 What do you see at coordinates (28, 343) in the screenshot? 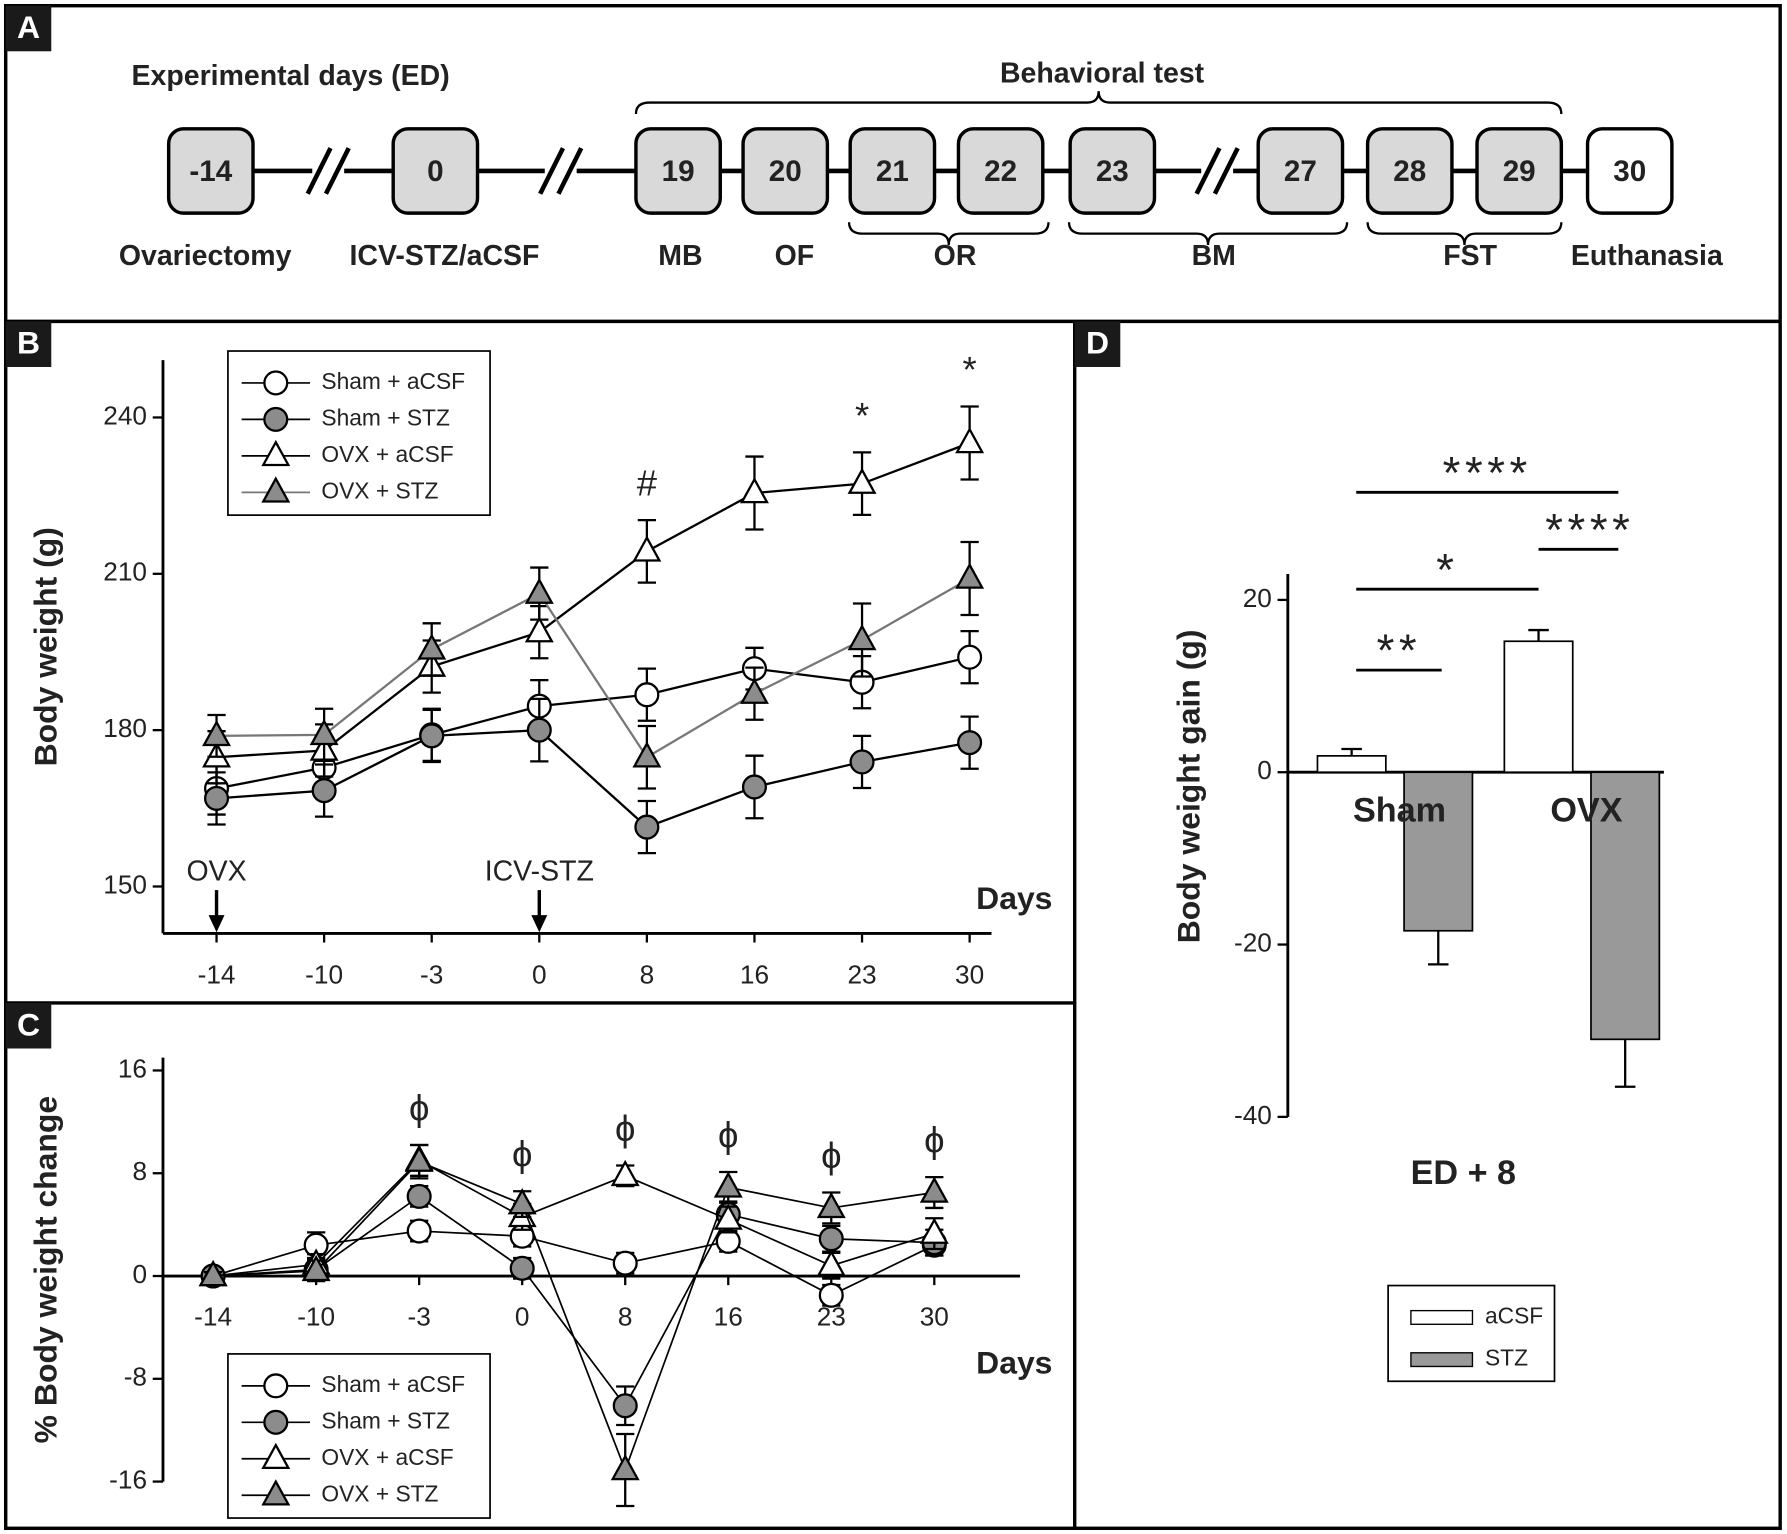
I see `panel-letter: B` at bounding box center [28, 343].